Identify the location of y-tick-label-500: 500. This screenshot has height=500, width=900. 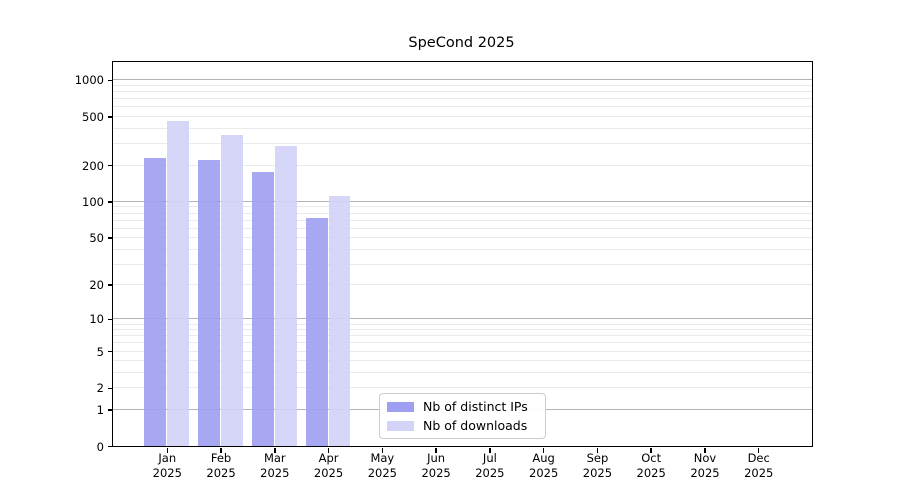
(93, 117).